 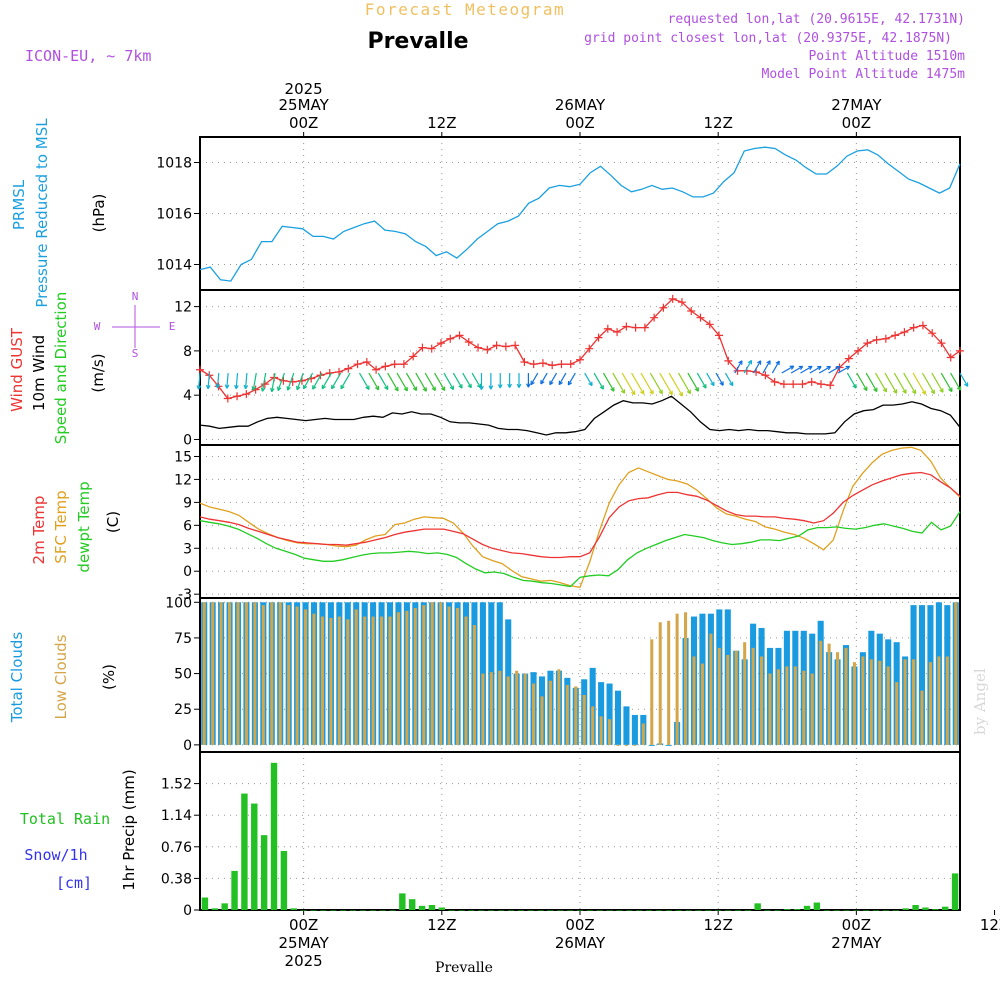 I want to click on ytick-label: 50, so click(x=183, y=675).